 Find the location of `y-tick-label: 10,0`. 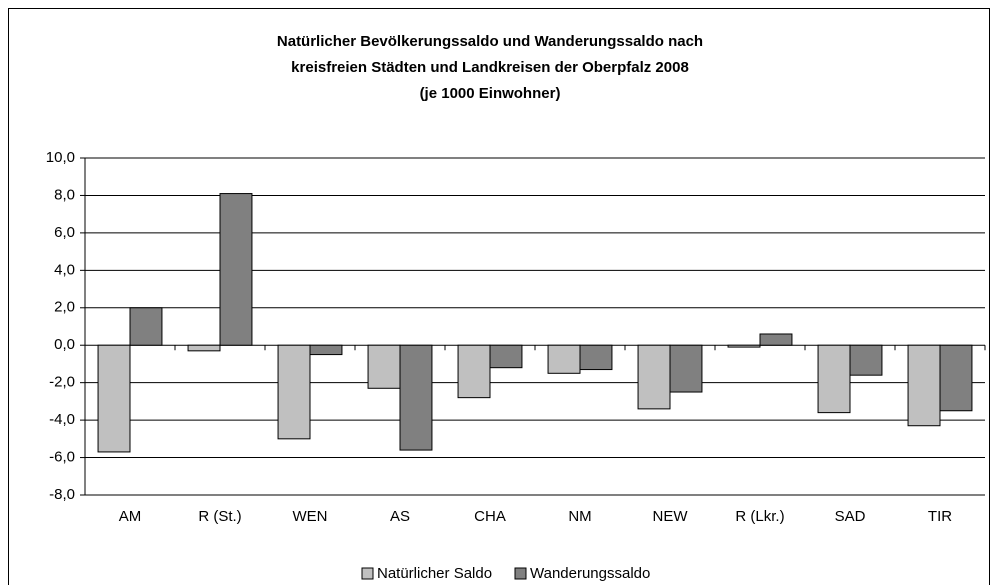

y-tick-label: 10,0 is located at coordinates (60, 157).